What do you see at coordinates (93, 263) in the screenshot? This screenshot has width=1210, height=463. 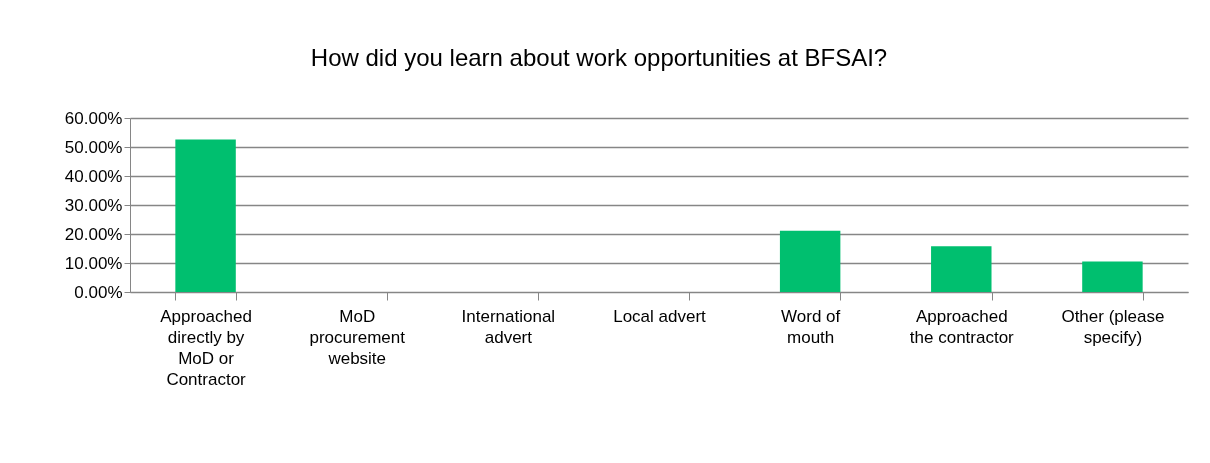 I see `y-tick-label: 10.00%` at bounding box center [93, 263].